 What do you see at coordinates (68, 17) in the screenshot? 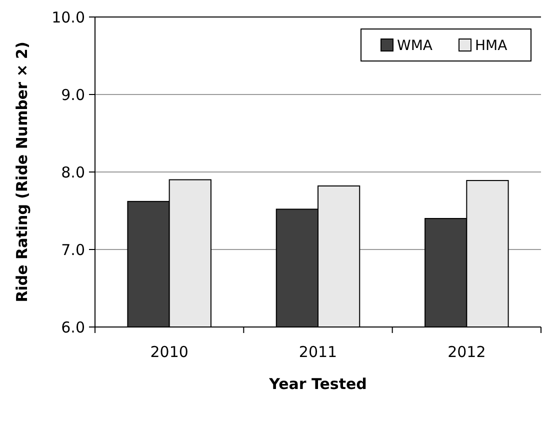
I see `y-tick-label: 10.0` at bounding box center [68, 17].